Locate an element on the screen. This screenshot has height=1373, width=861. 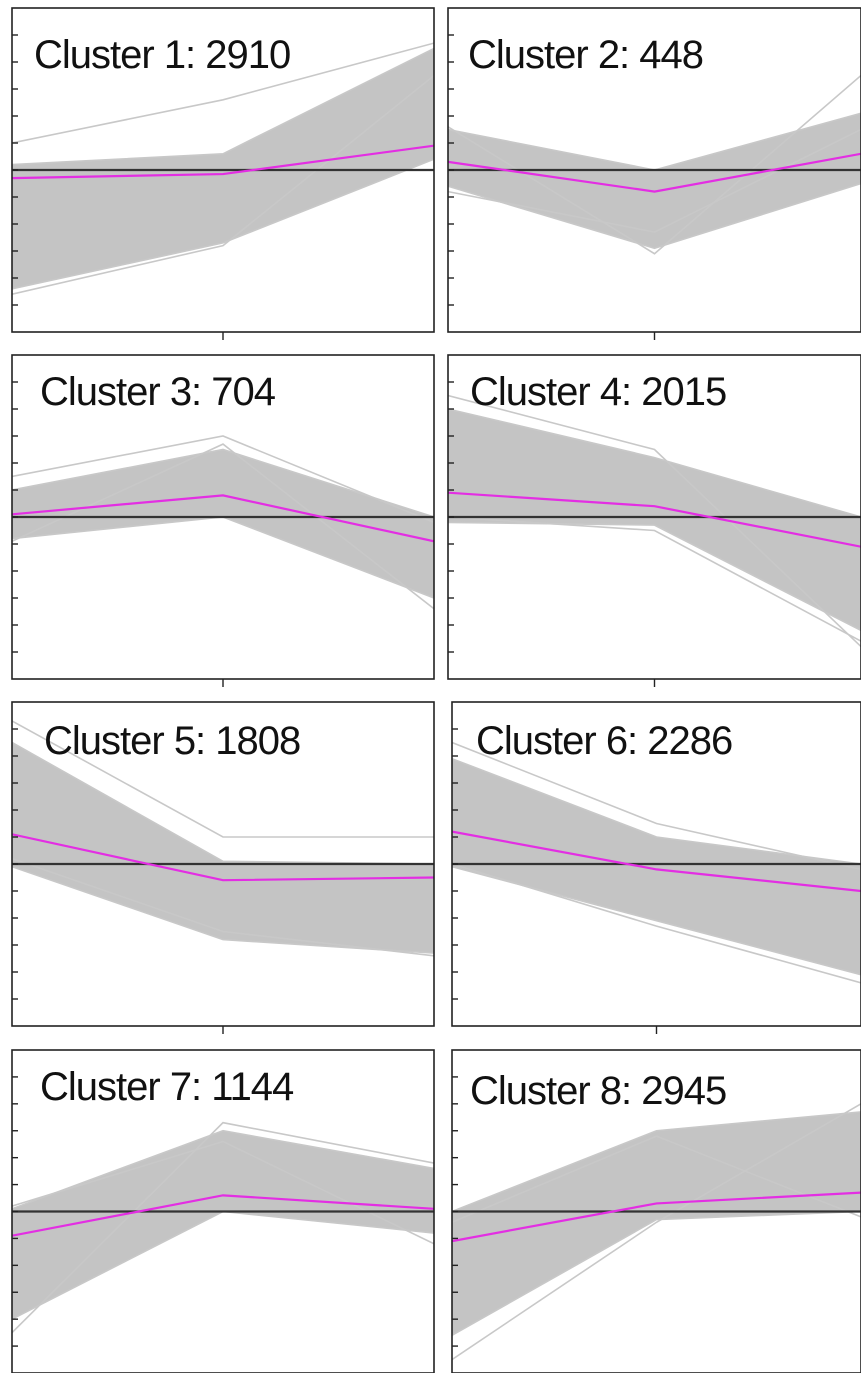
cluster-title: Cluster 8: 2945 is located at coordinates (598, 1091).